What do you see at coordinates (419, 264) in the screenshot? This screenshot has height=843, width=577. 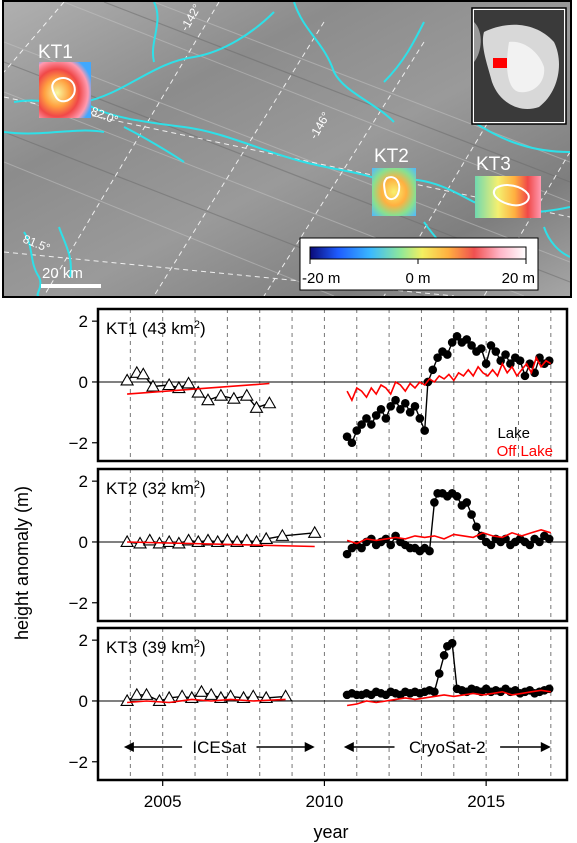 I see `colorbar-box: -20 m 0 m 20 m` at bounding box center [419, 264].